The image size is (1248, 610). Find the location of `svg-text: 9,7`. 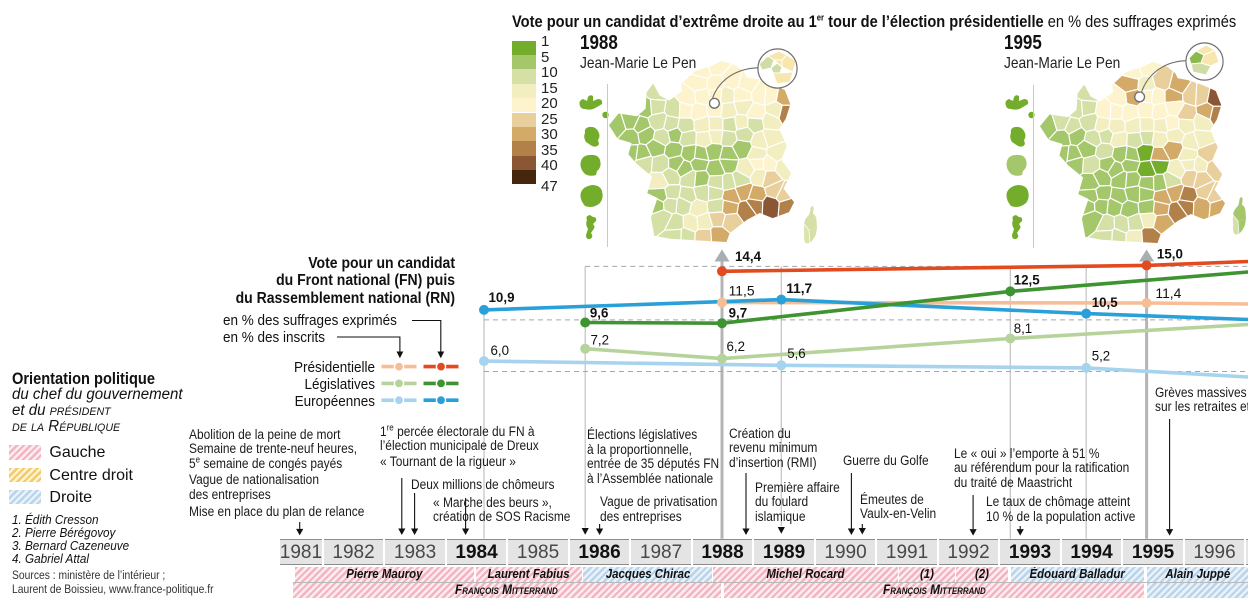

svg-text: 9,7 is located at coordinates (738, 313).